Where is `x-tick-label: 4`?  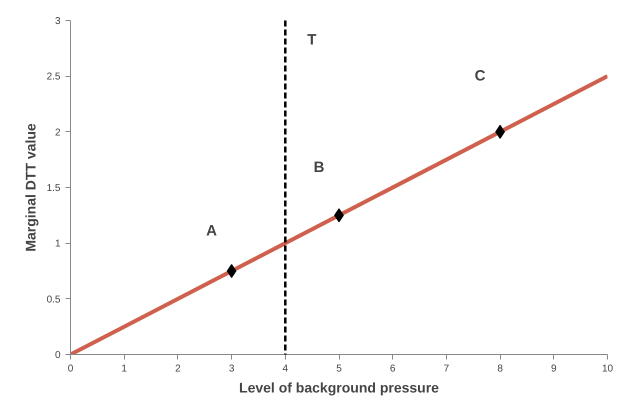
x-tick-label: 4 is located at coordinates (285, 369).